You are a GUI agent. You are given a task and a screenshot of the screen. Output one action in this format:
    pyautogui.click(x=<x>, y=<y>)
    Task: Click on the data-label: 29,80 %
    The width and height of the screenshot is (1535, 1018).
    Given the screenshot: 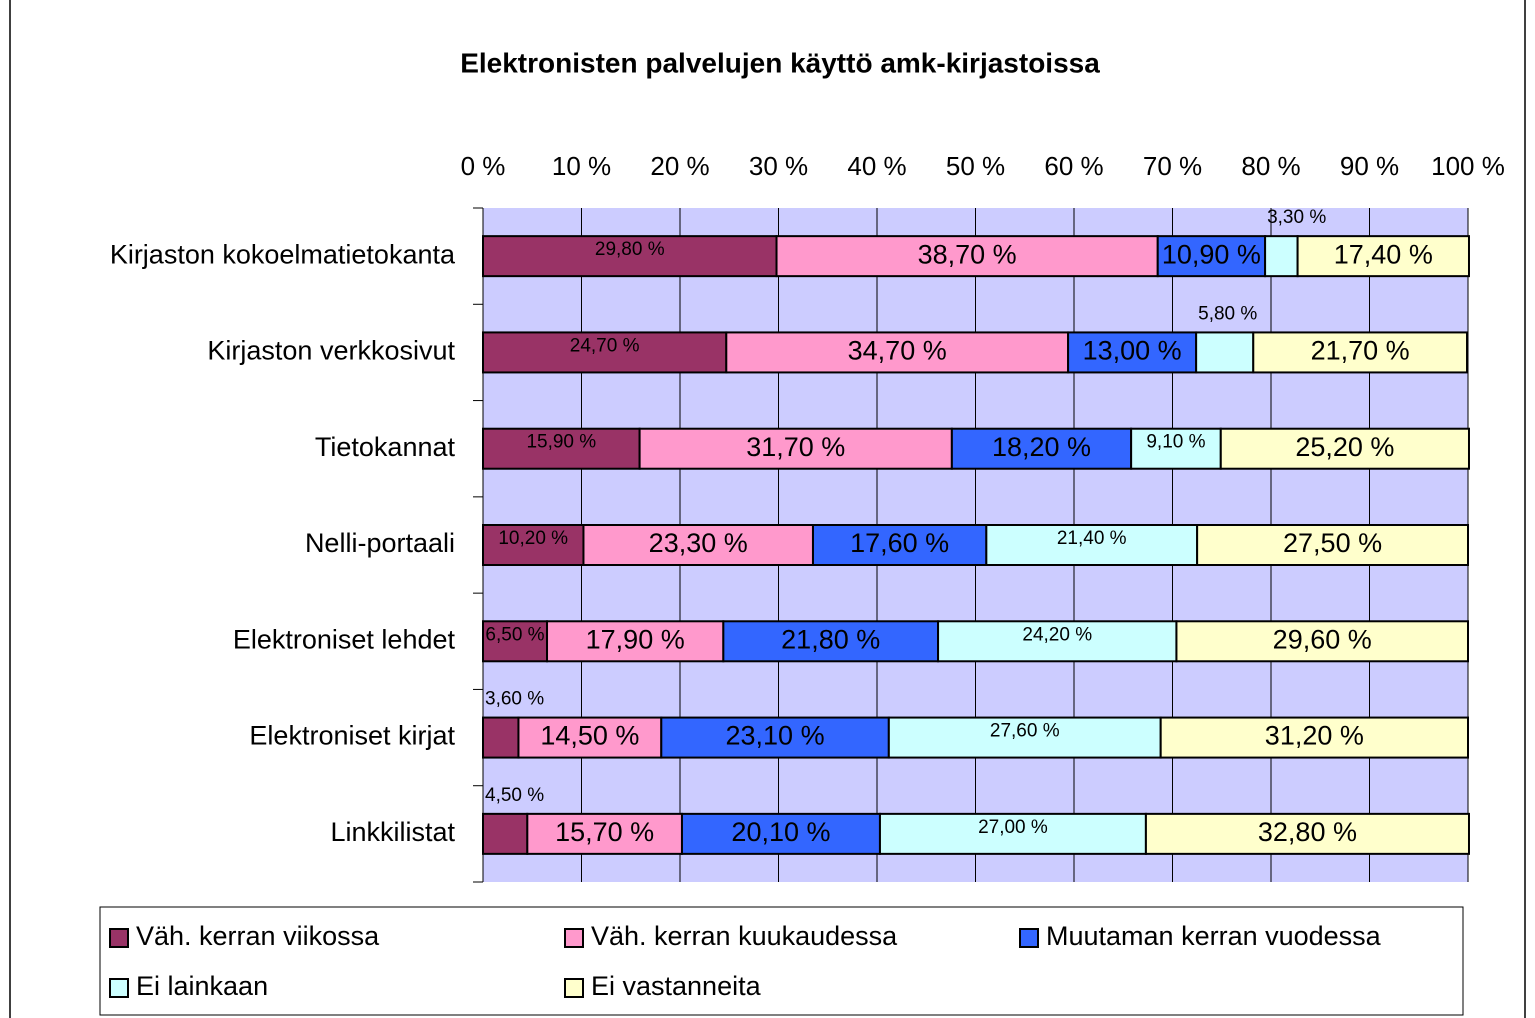 What is the action you would take?
    pyautogui.click(x=630, y=249)
    